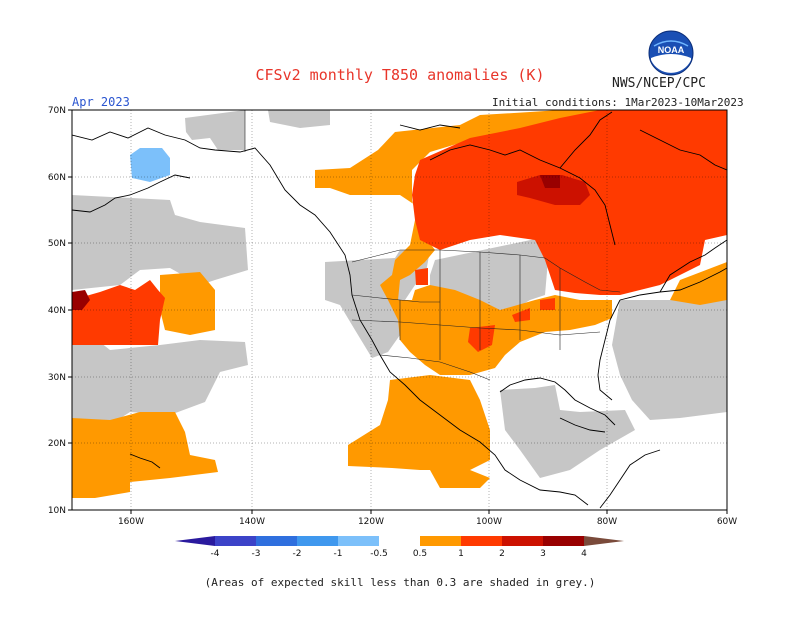 The height and width of the screenshot is (618, 800). What do you see at coordinates (195, 541) in the screenshot?
I see `colorbar-left-arrow` at bounding box center [195, 541].